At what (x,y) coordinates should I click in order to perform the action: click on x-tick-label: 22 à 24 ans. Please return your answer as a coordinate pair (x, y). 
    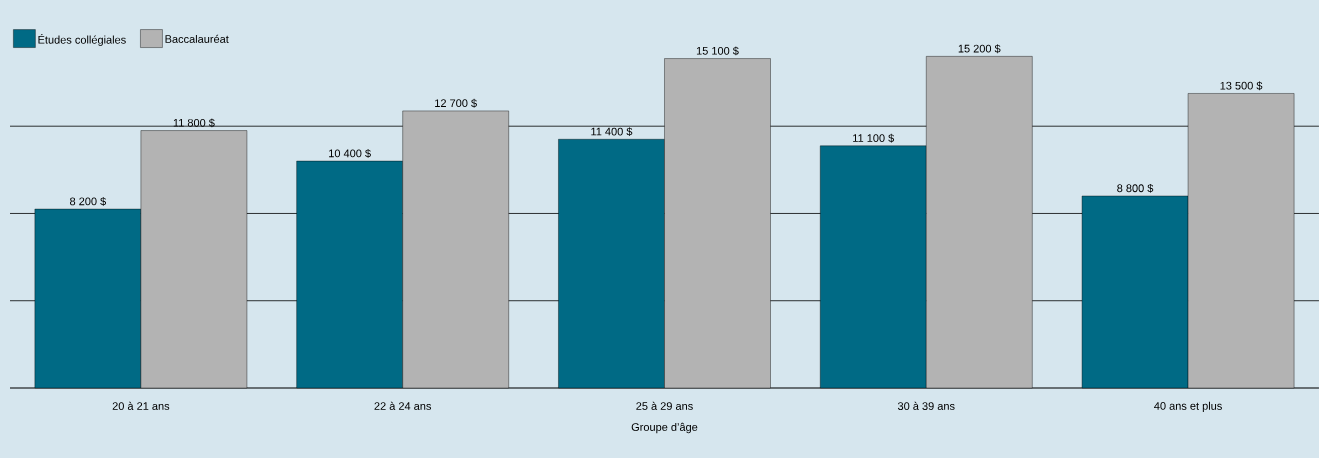
    Looking at the image, I should click on (403, 405).